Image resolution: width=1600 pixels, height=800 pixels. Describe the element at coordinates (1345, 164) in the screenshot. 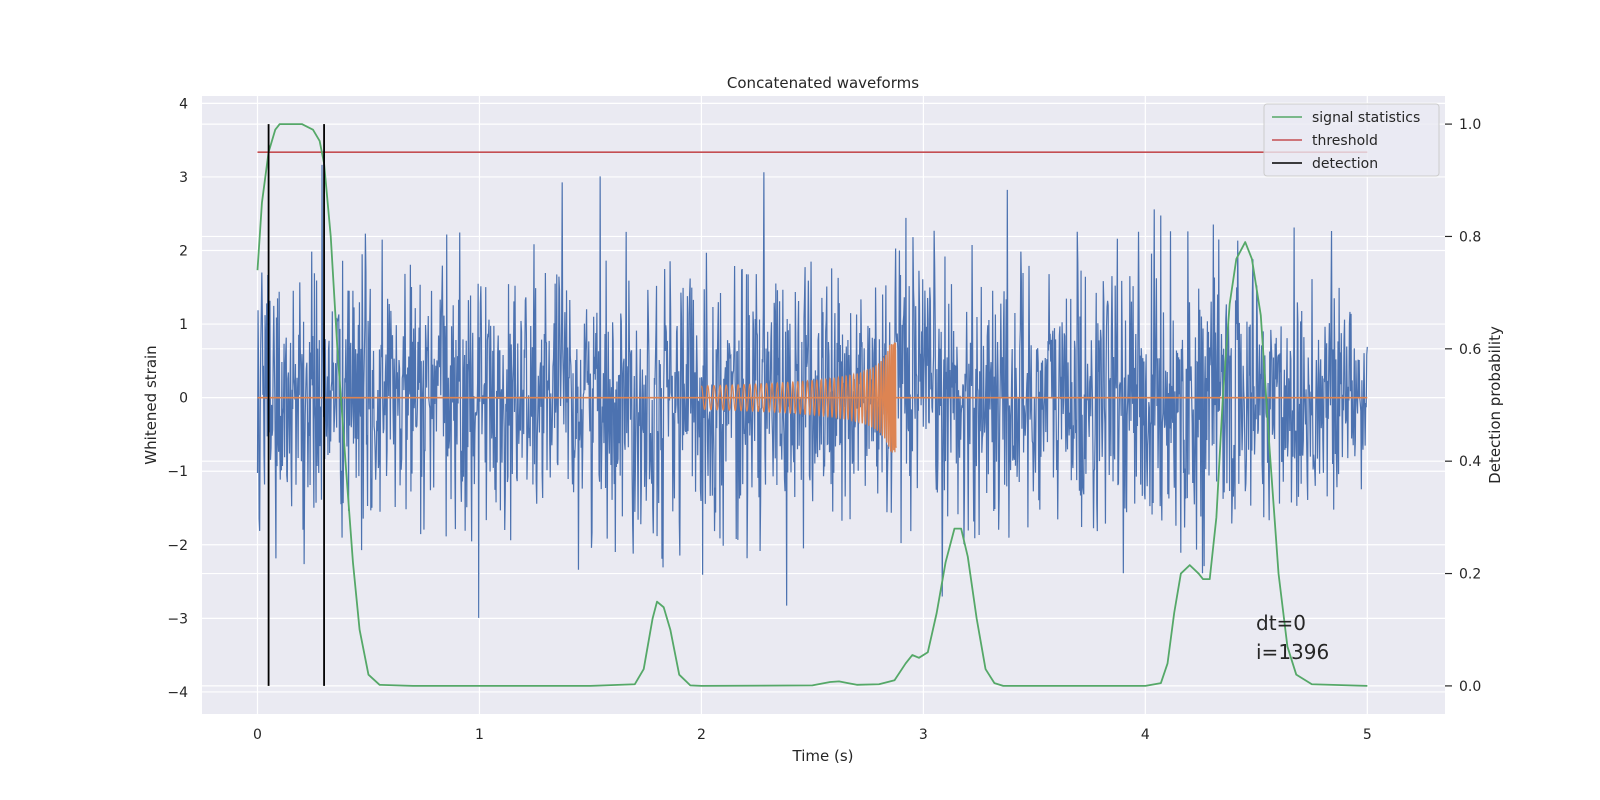

I see `legend-label-detection: detection` at that location.